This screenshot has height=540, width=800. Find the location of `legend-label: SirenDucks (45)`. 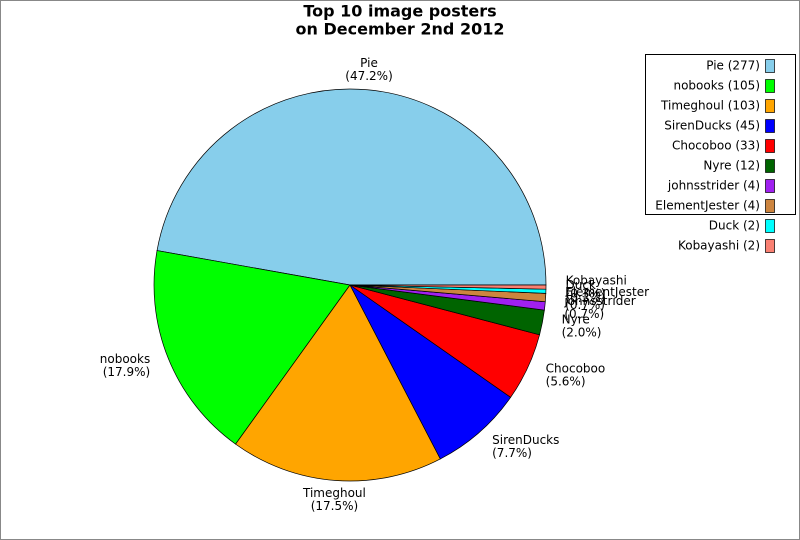

legend-label: SirenDucks (45) is located at coordinates (712, 126).